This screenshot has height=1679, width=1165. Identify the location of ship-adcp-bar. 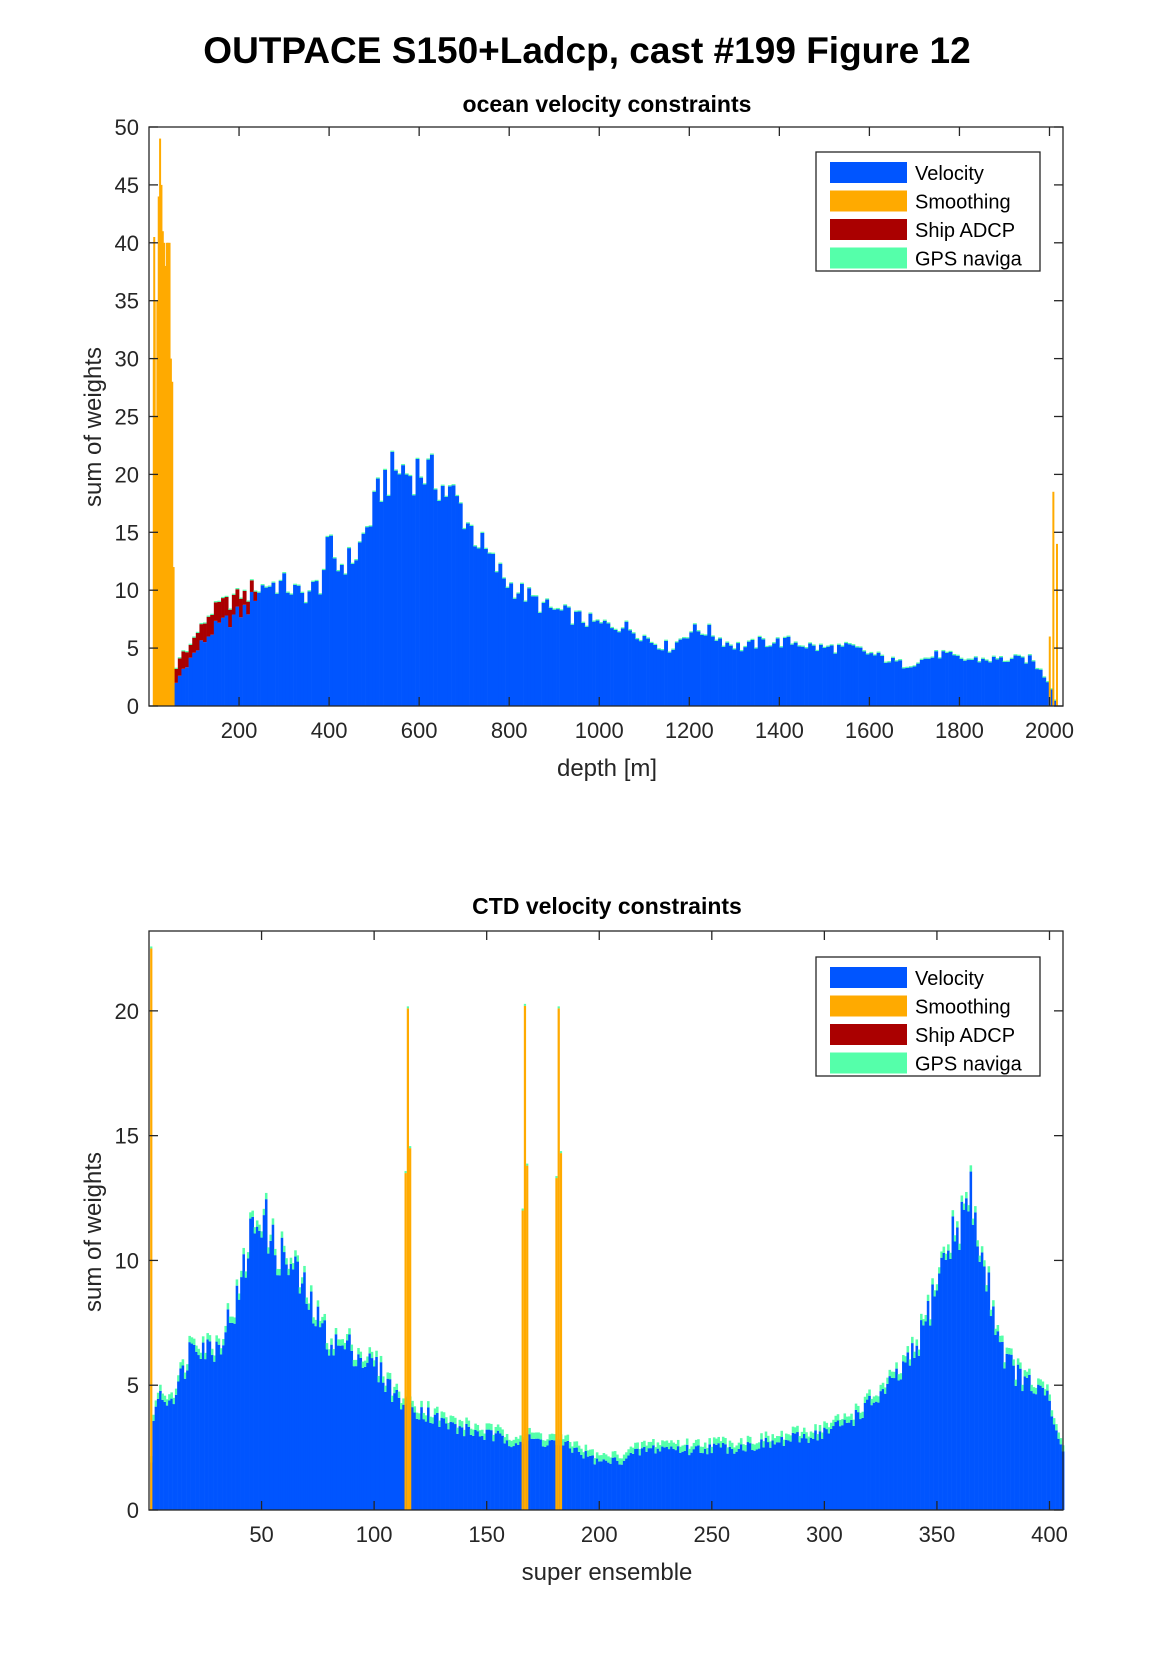
(187, 660).